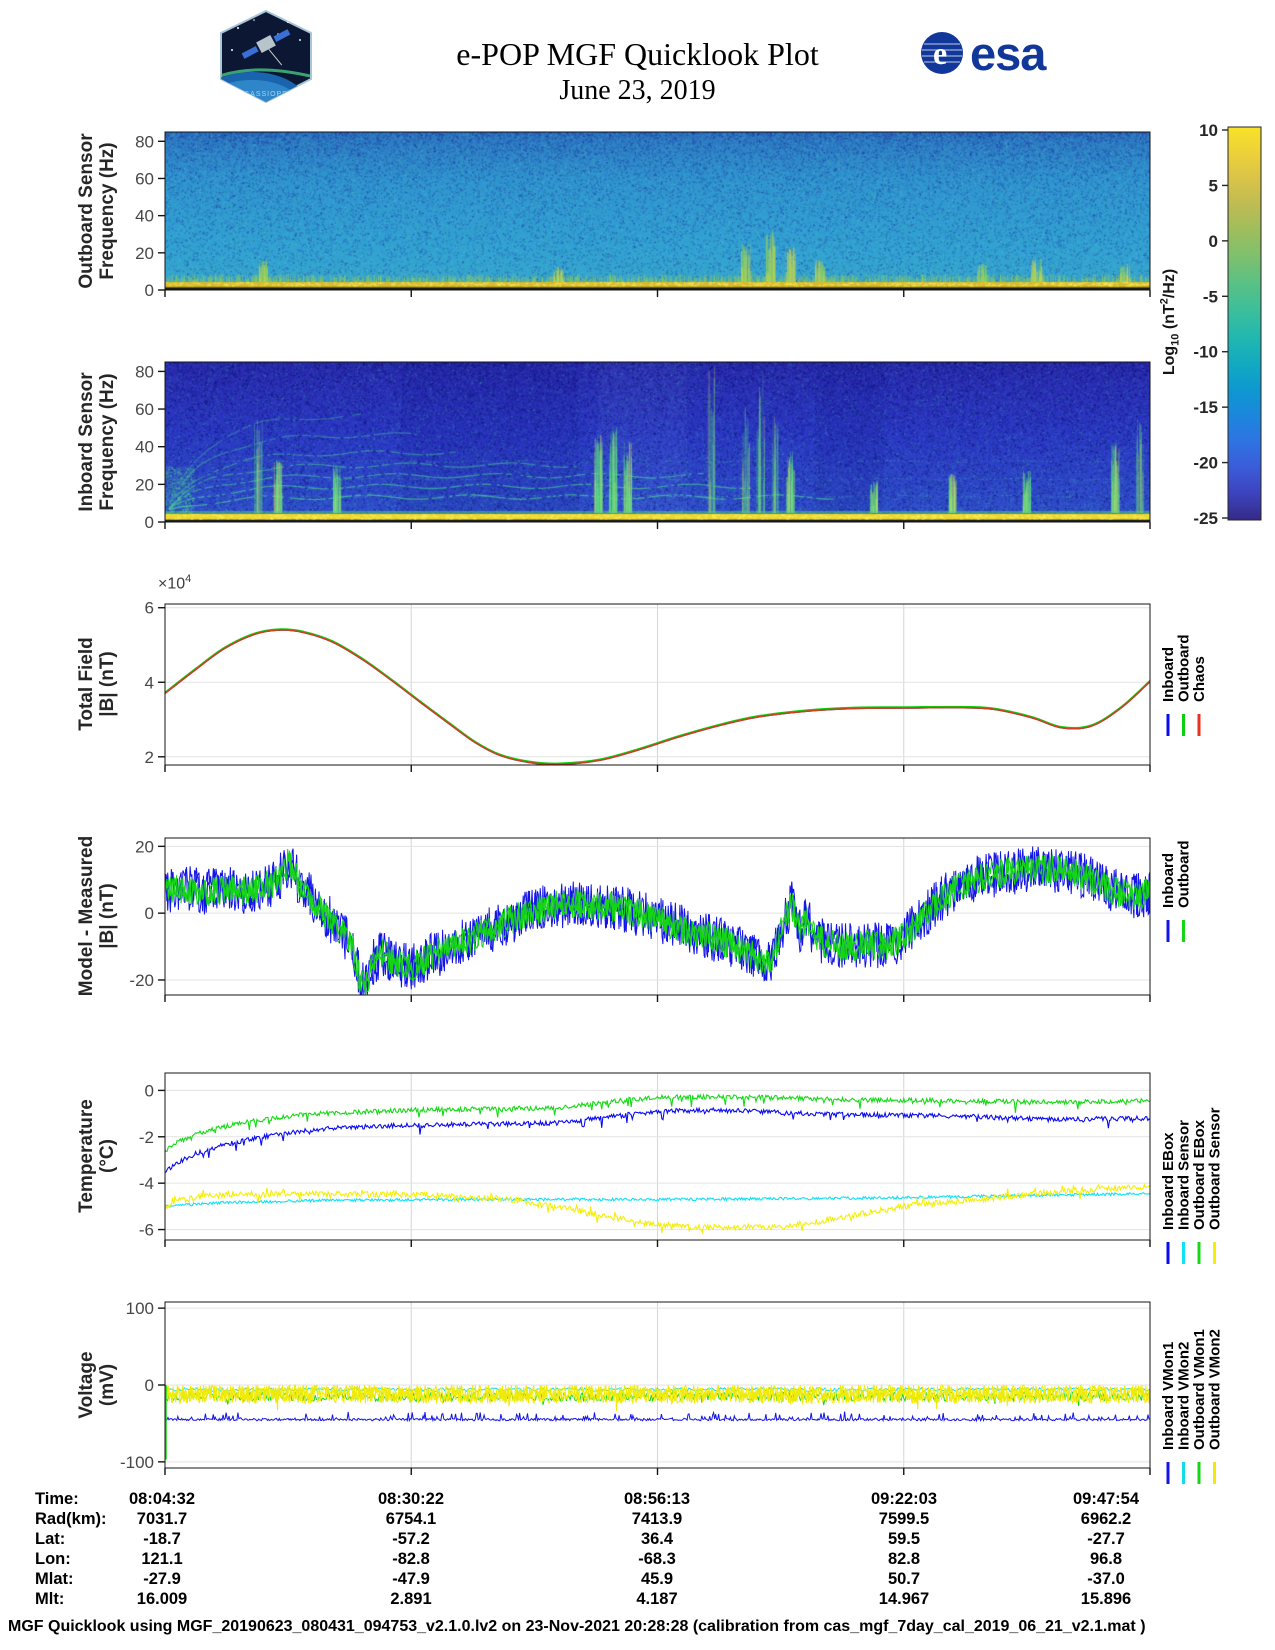  I want to click on table-cell: 96.8, so click(1106, 1559).